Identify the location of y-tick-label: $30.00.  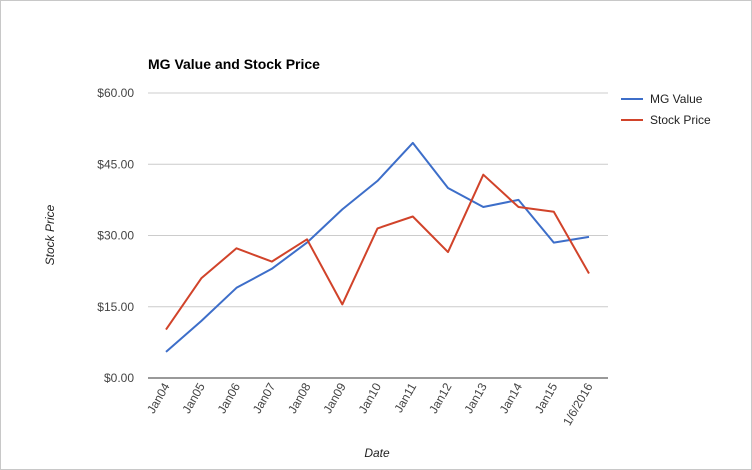
(115, 236).